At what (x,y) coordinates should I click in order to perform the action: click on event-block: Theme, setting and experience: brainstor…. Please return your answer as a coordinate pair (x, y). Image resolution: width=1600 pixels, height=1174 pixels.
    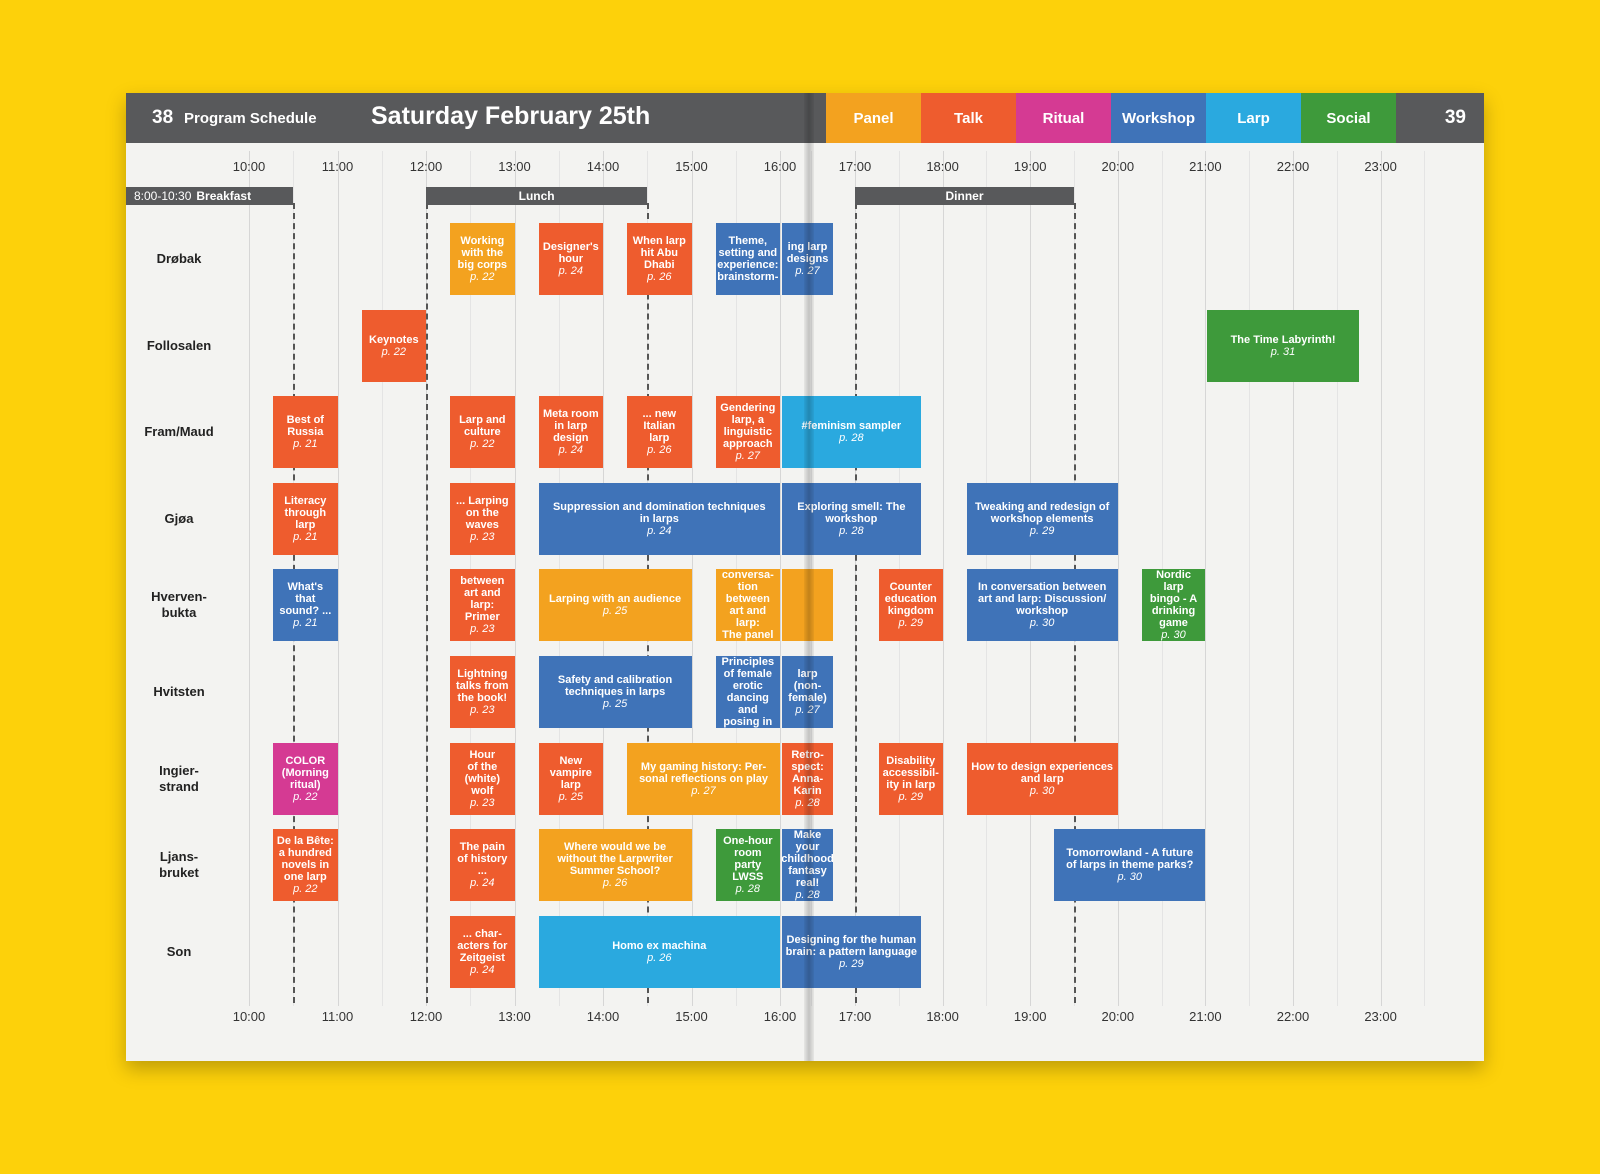
    Looking at the image, I should click on (747, 259).